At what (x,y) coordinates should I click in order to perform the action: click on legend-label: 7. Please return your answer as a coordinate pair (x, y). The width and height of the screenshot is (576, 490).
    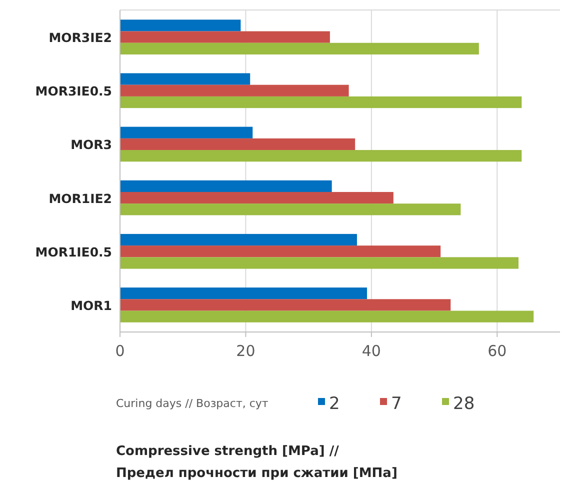
    Looking at the image, I should click on (396, 404).